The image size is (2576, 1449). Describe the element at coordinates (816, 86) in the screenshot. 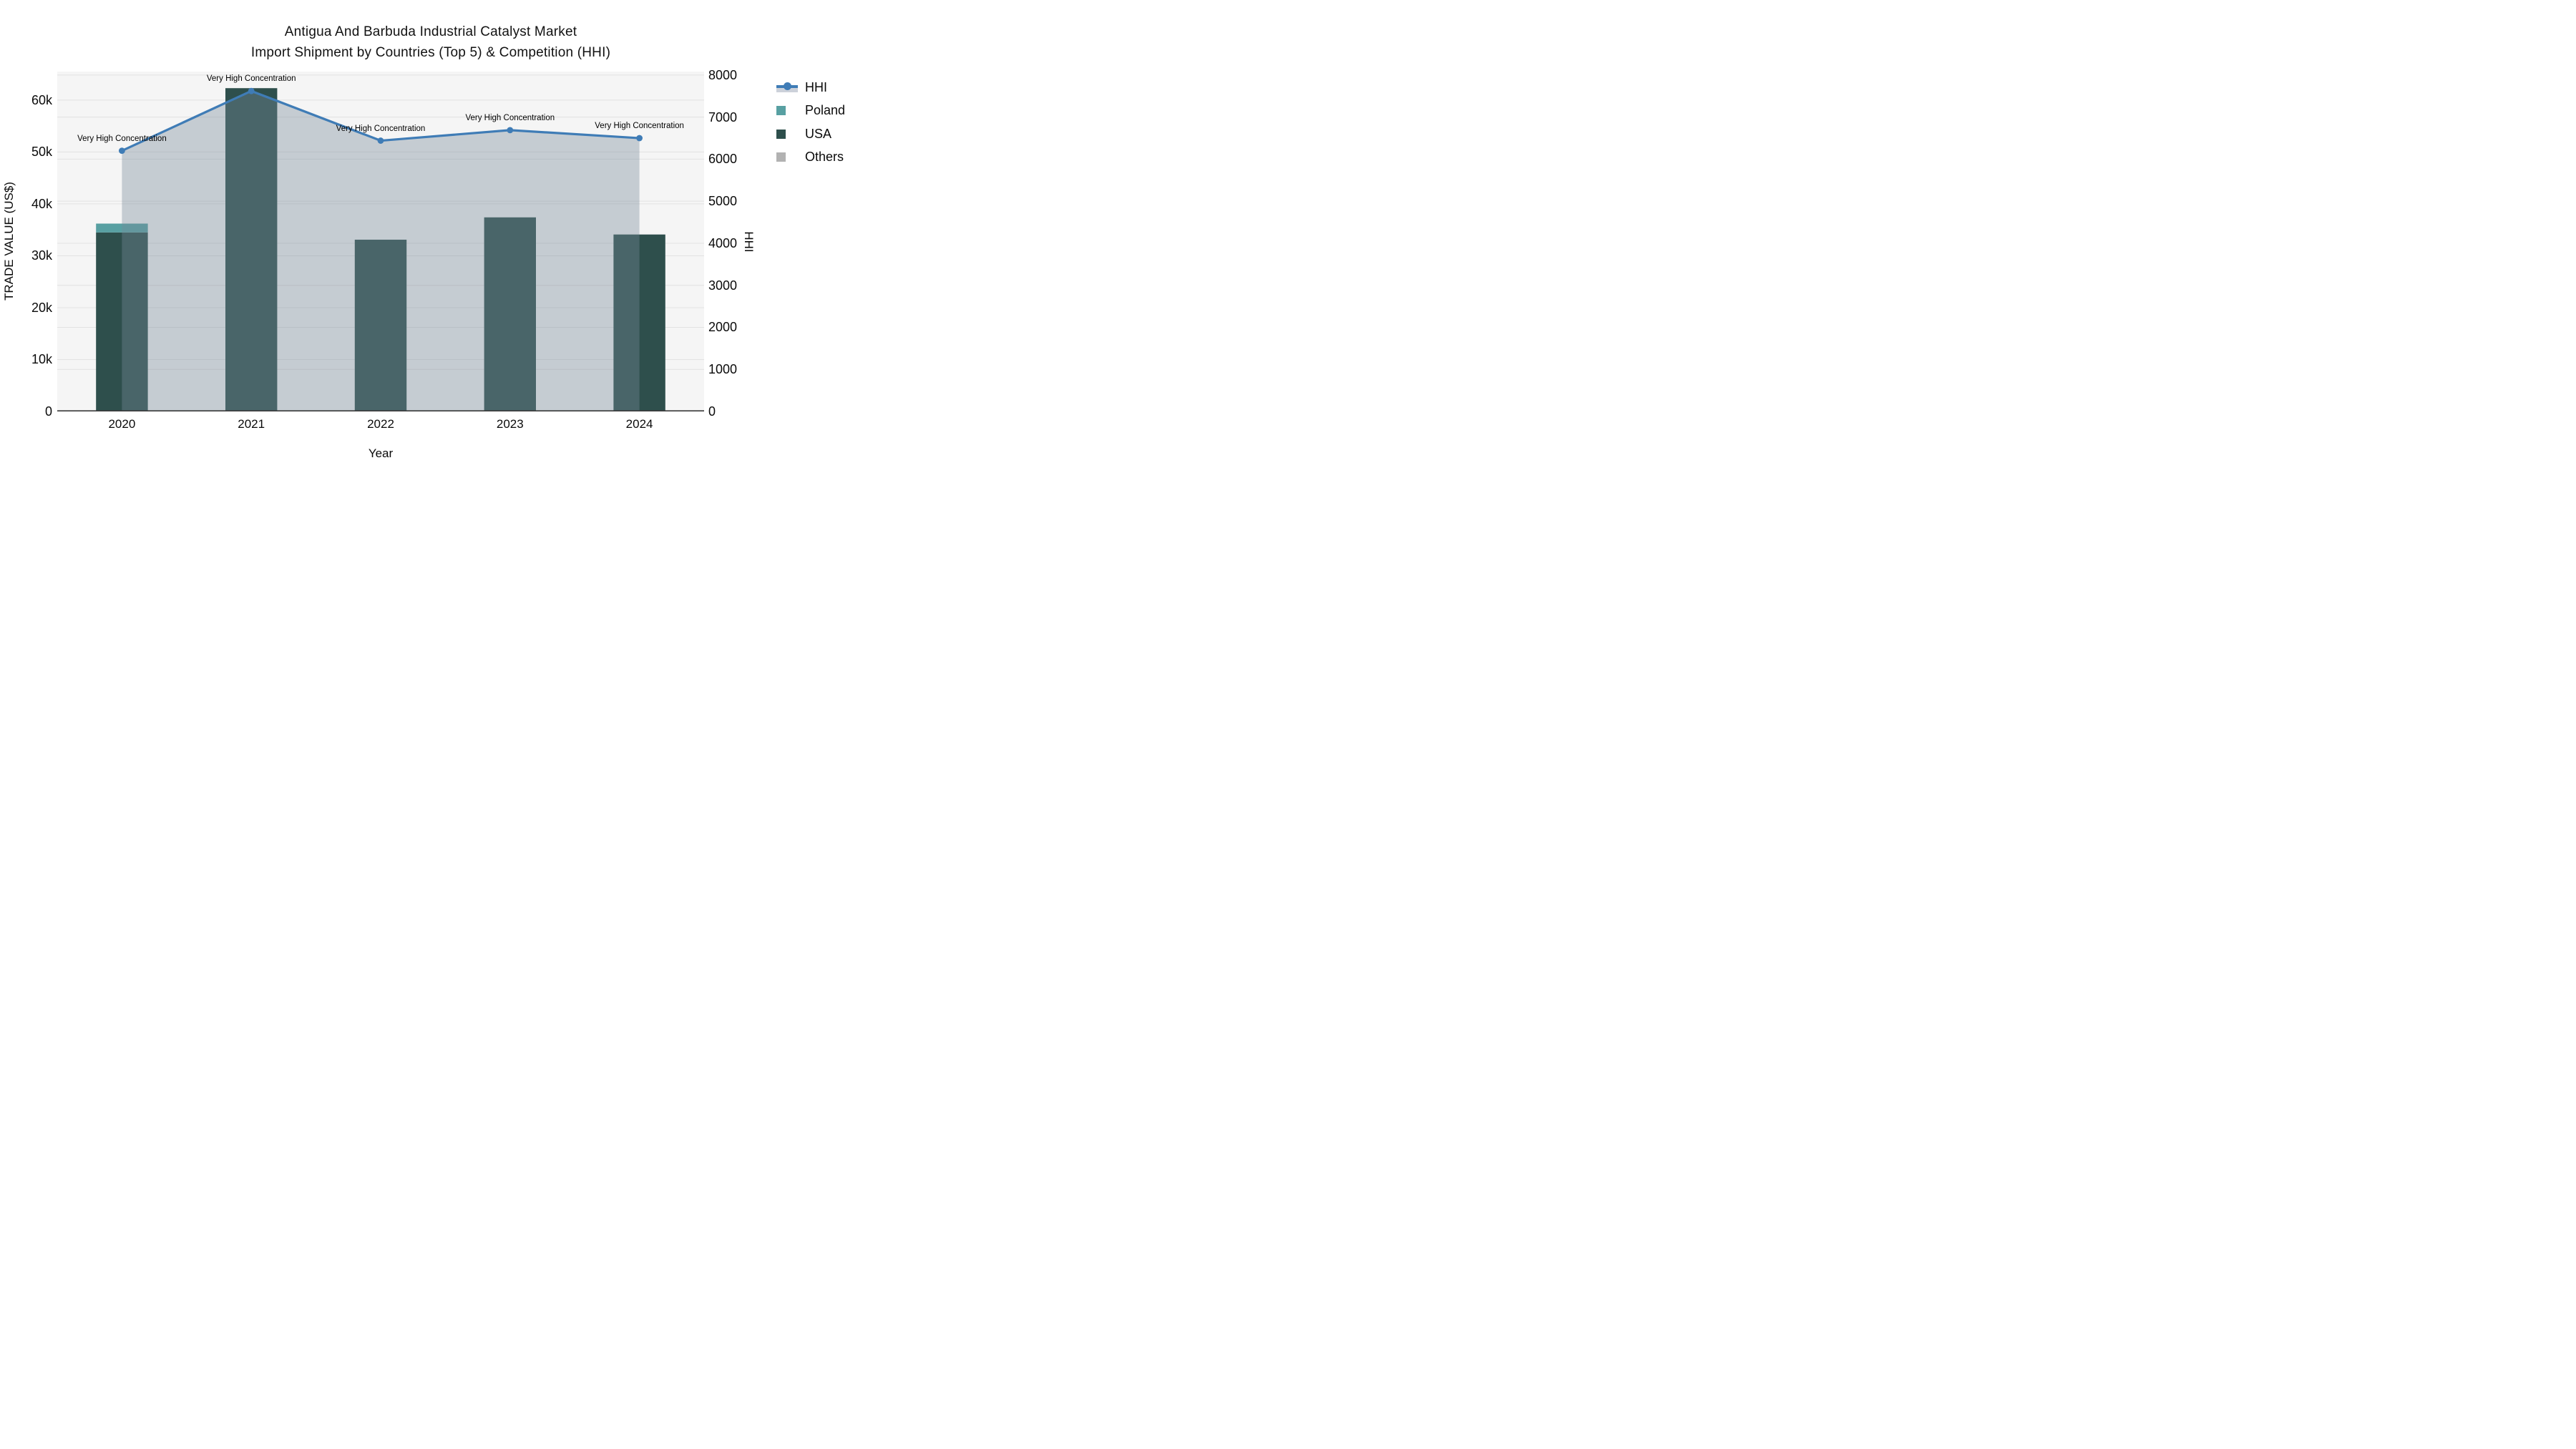

I see `legend-label: HHI` at that location.